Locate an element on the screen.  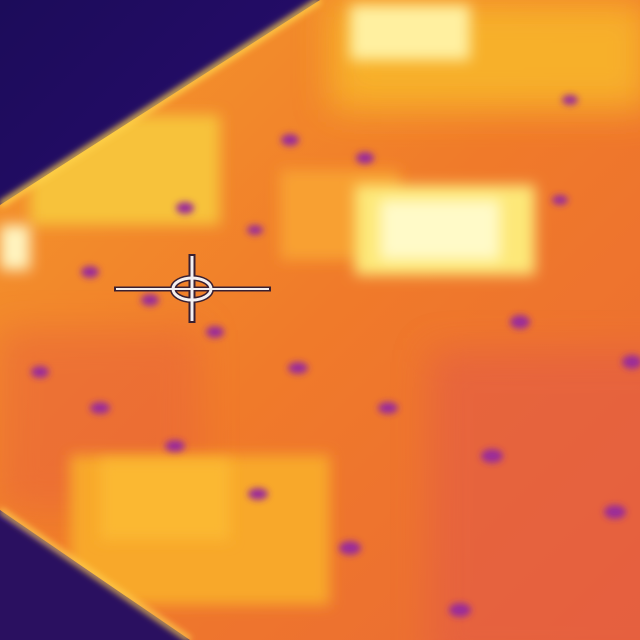
cool-region is located at coordinates (535, 495).